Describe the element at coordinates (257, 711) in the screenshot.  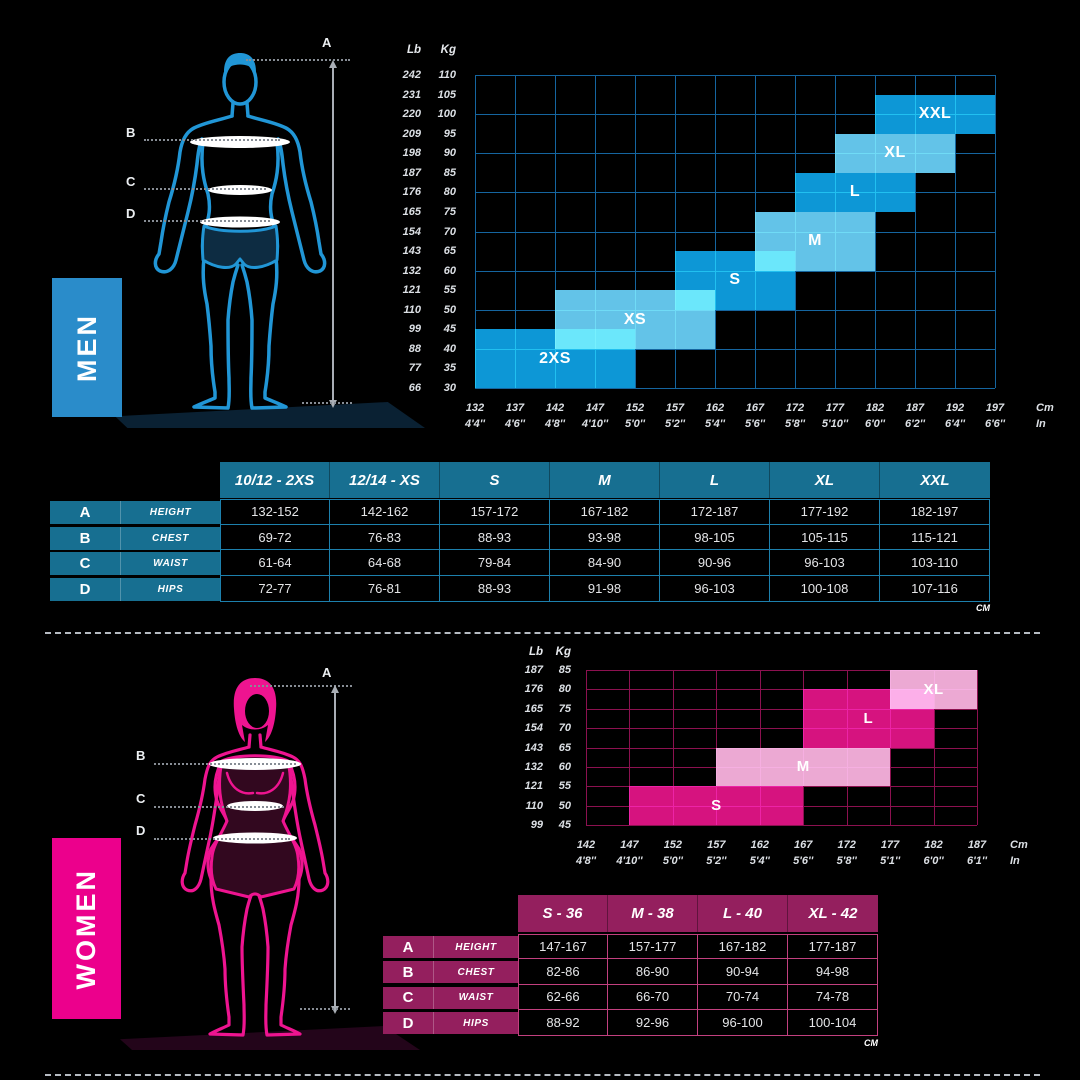
I see `women-face` at that location.